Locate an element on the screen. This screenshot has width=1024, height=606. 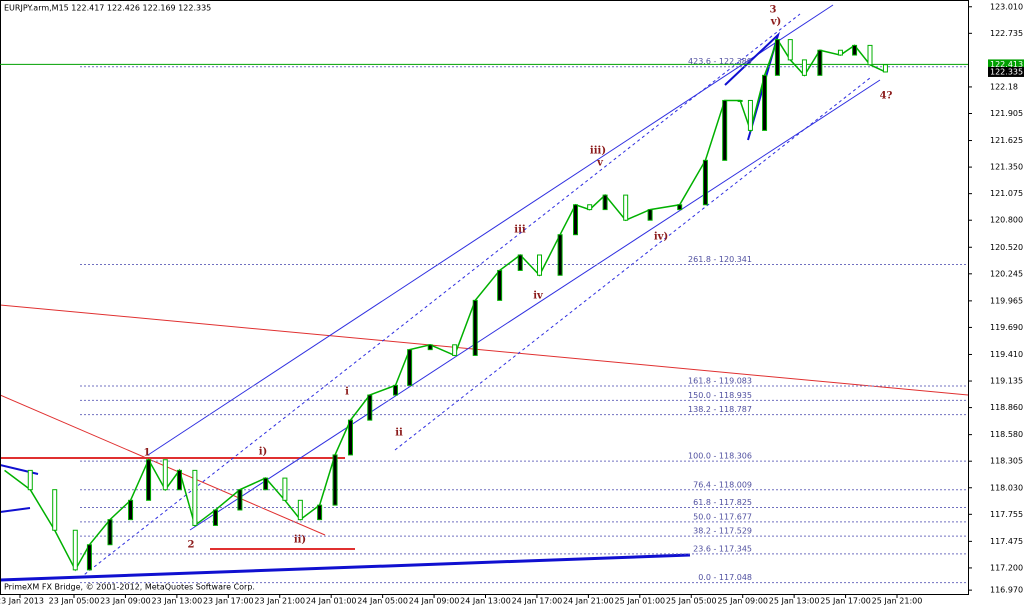
y-tick-label: 117.755 is located at coordinates (1006, 514).